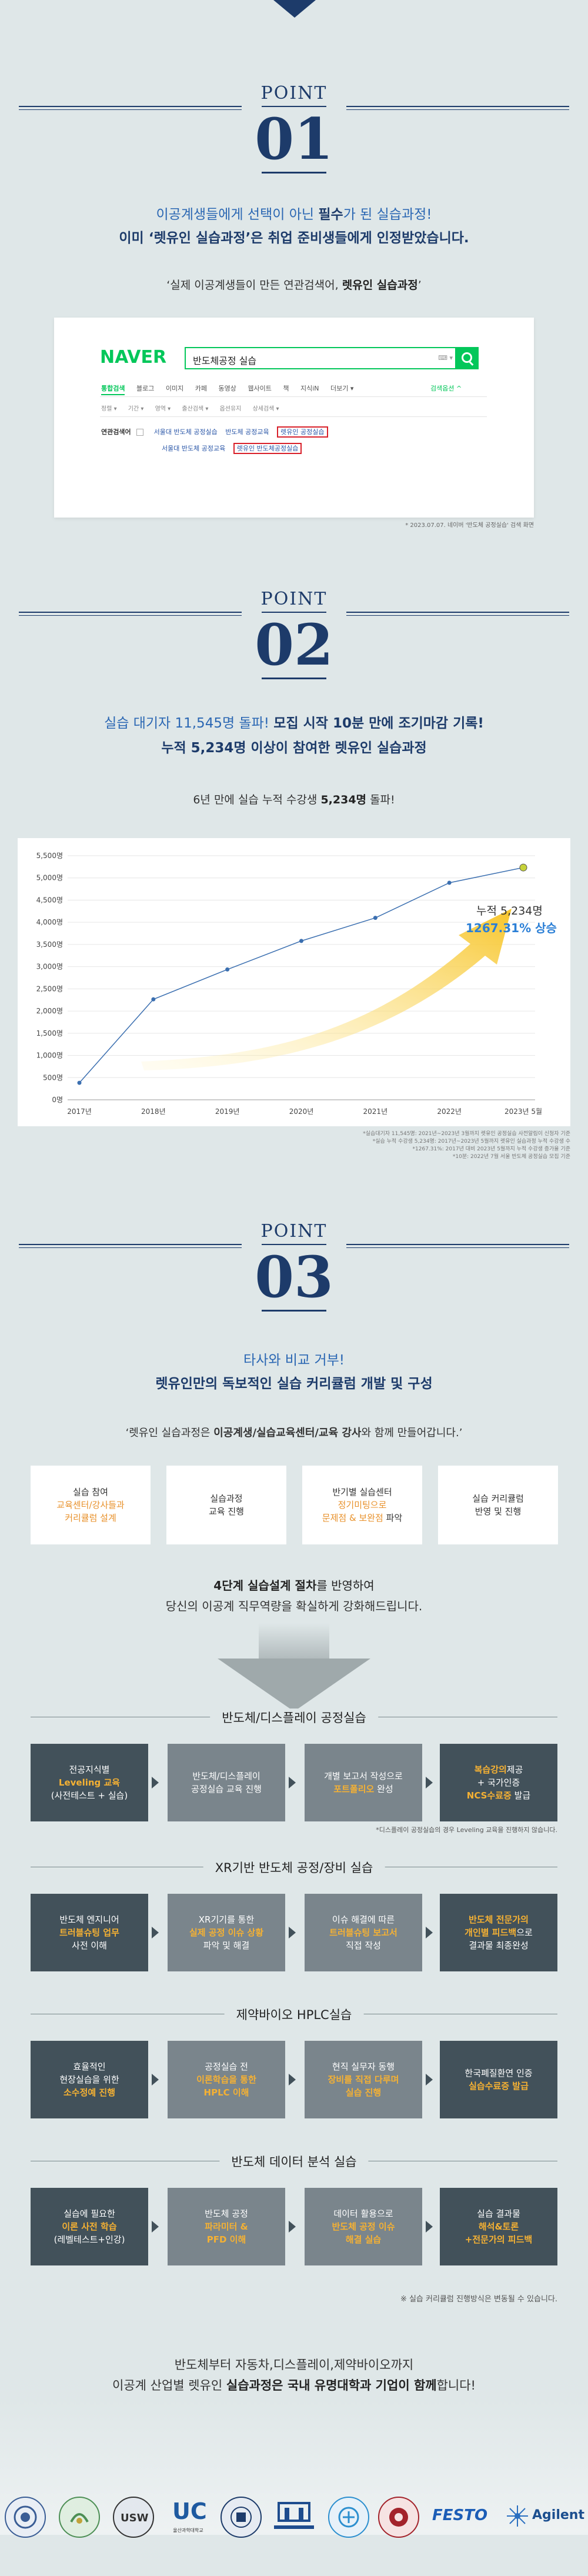 The height and width of the screenshot is (2576, 588). Describe the element at coordinates (363, 2079) in the screenshot. I see `track3-box-3: 현직 실무자 동행 장비를 직접 다루며 실습 진행` at that location.